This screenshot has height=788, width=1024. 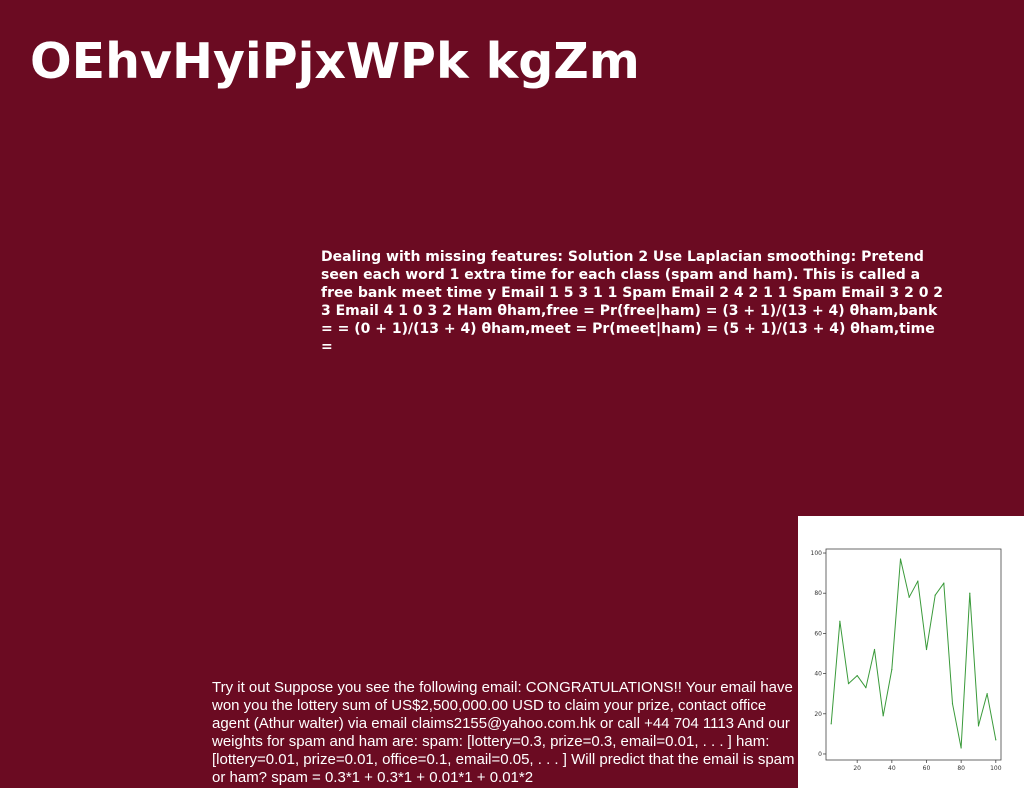 What do you see at coordinates (818, 714) in the screenshot?
I see `y-tick-label: 20` at bounding box center [818, 714].